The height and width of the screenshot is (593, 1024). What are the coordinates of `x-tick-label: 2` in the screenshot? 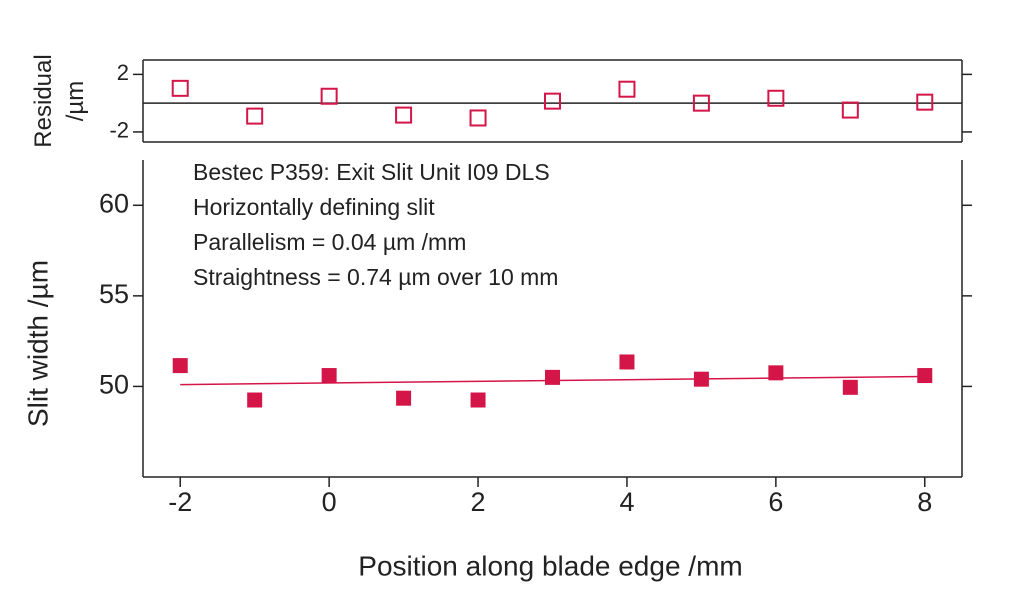 It's located at (478, 502).